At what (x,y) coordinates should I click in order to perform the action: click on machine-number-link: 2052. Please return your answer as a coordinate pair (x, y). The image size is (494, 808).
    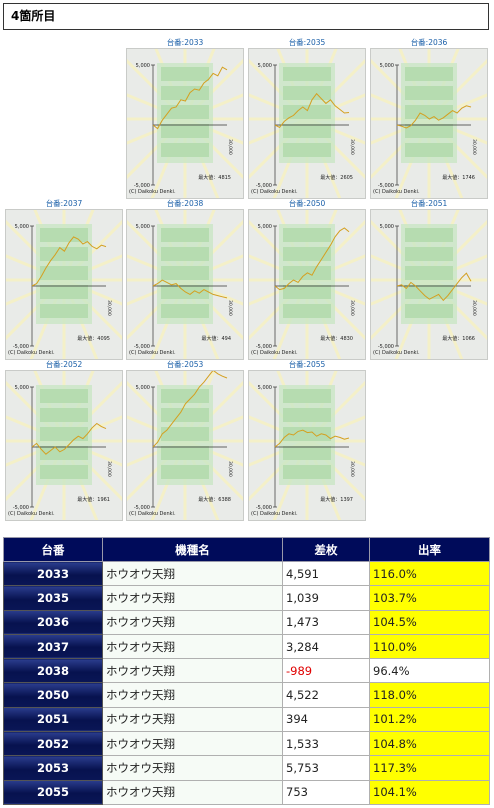
    Looking at the image, I should click on (53, 744).